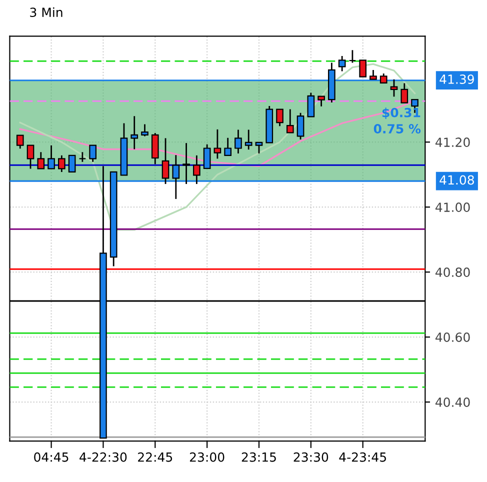 This screenshot has height=482, width=487. I want to click on annotation: $0.31, so click(401, 113).